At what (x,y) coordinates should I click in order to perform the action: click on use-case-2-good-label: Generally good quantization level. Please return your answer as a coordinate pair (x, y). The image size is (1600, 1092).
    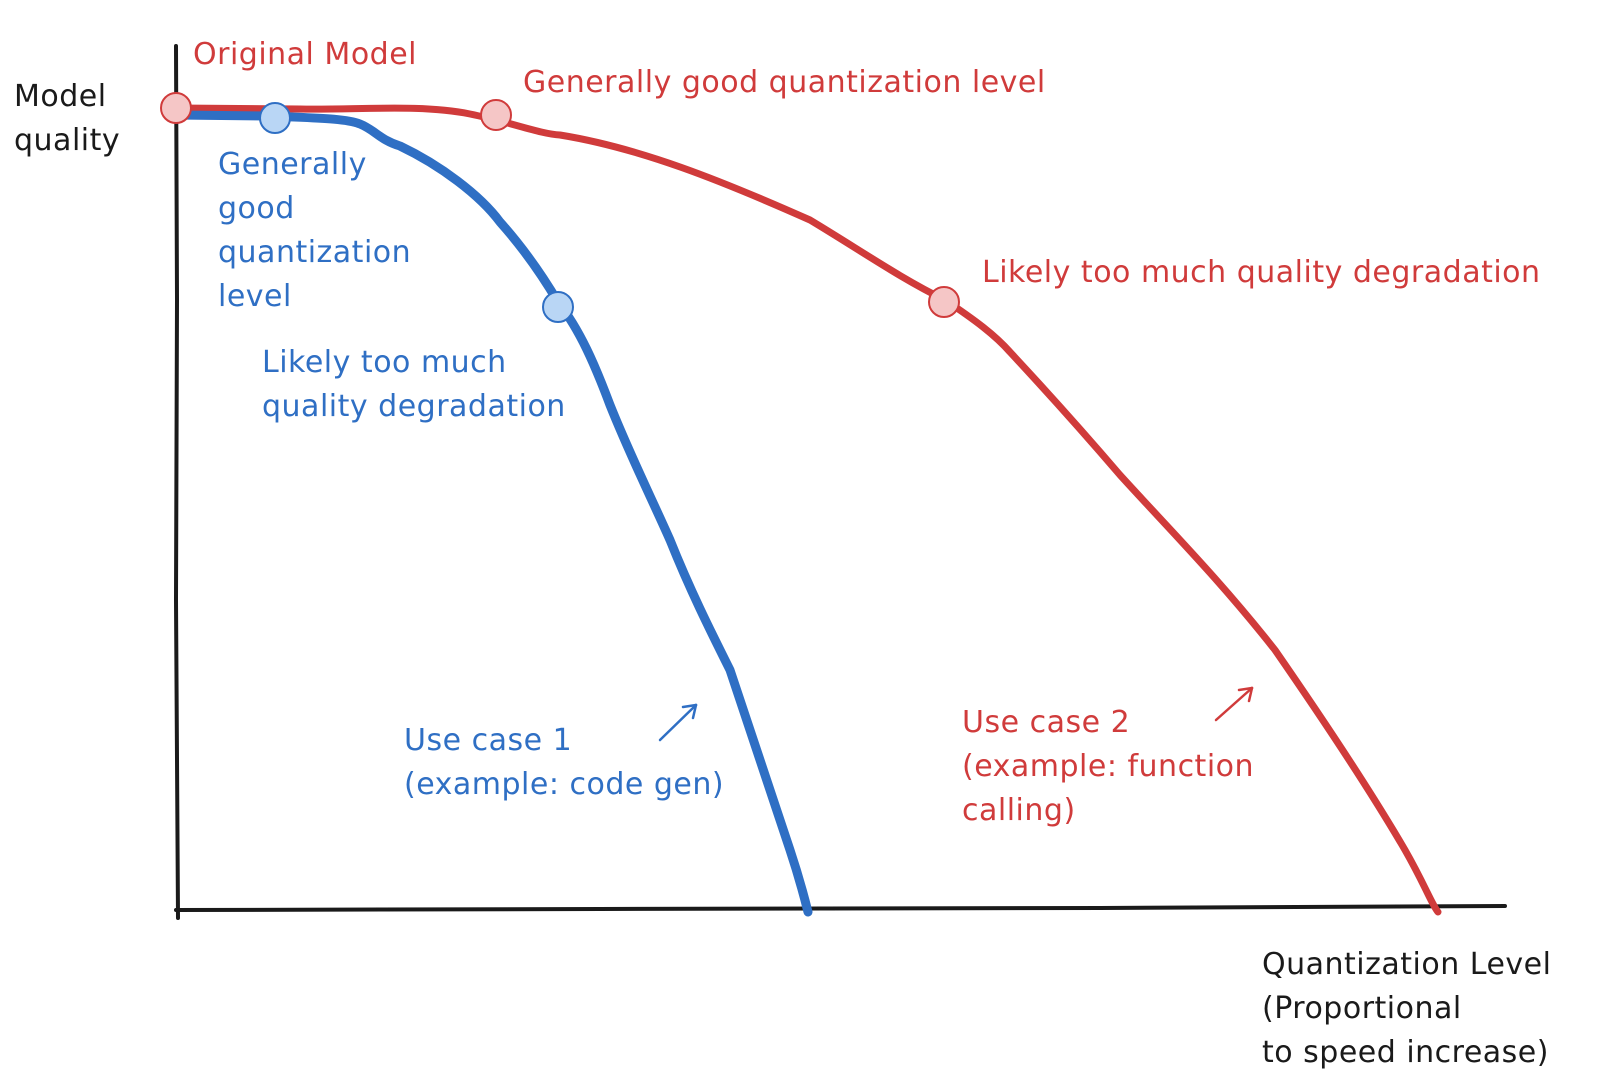
    Looking at the image, I should click on (784, 82).